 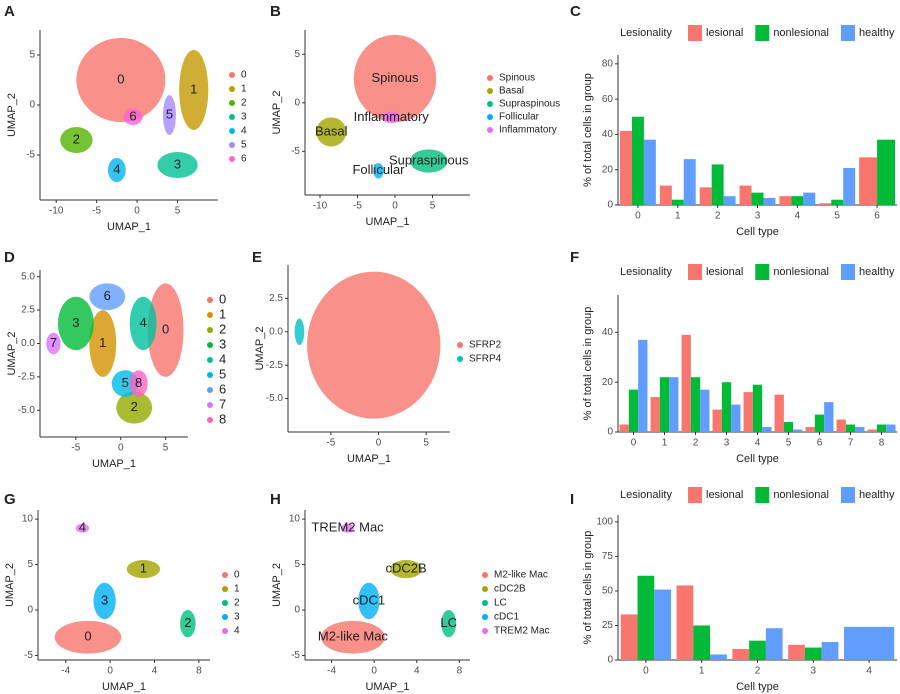 I want to click on x-tick-label: -5, so click(x=330, y=443).